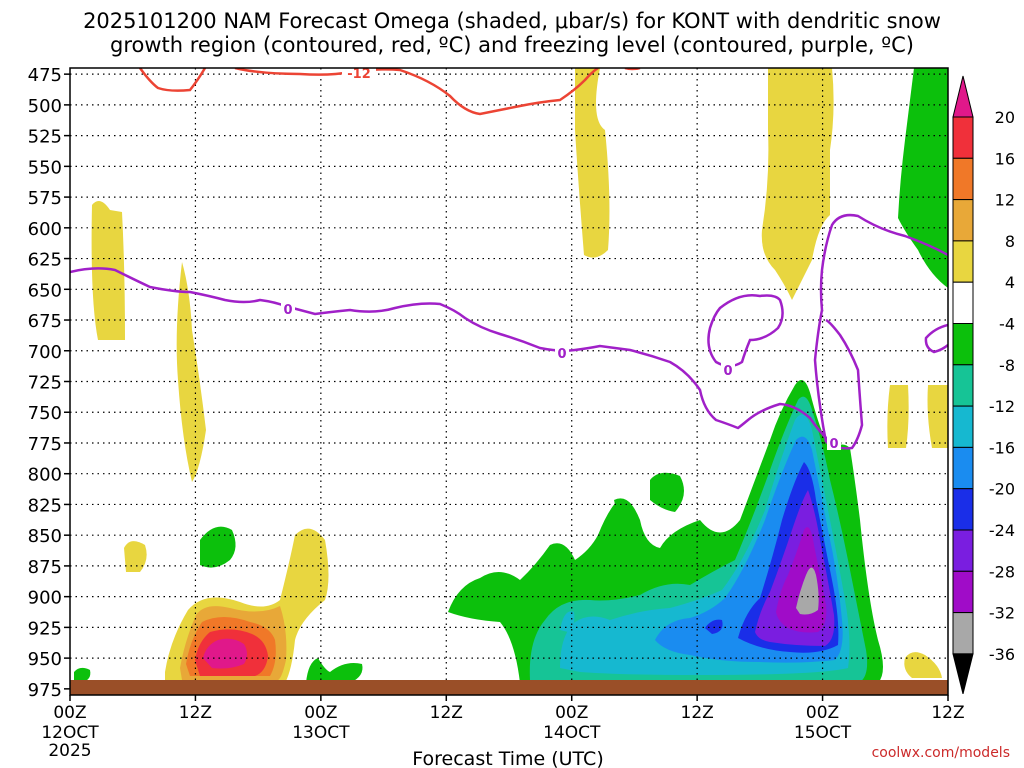 The width and height of the screenshot is (1024, 768). I want to click on colorbar-label: -20, so click(1002, 489).